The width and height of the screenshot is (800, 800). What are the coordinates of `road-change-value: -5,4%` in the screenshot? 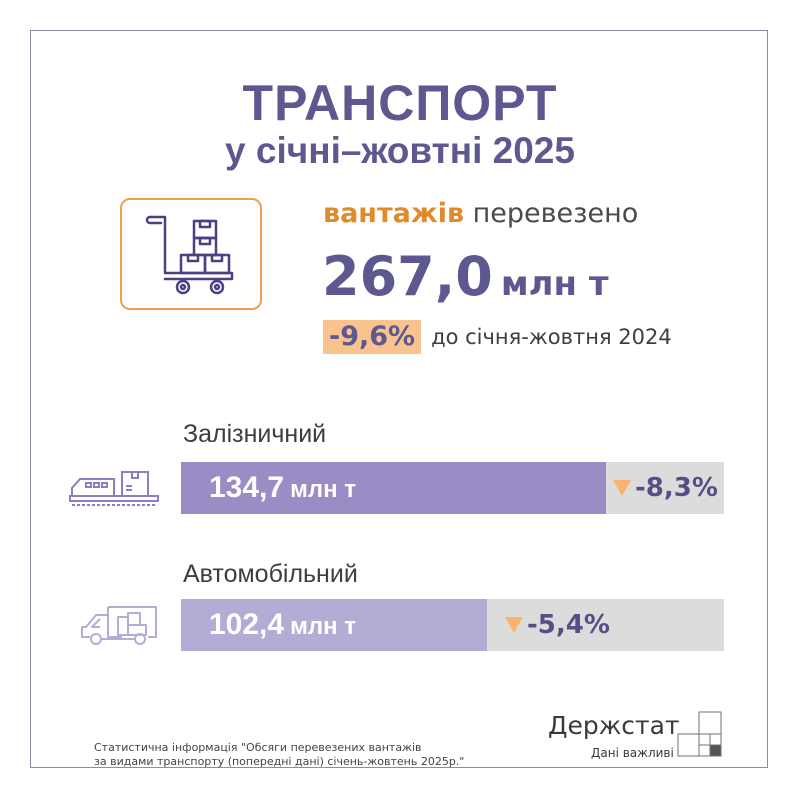 It's located at (568, 625).